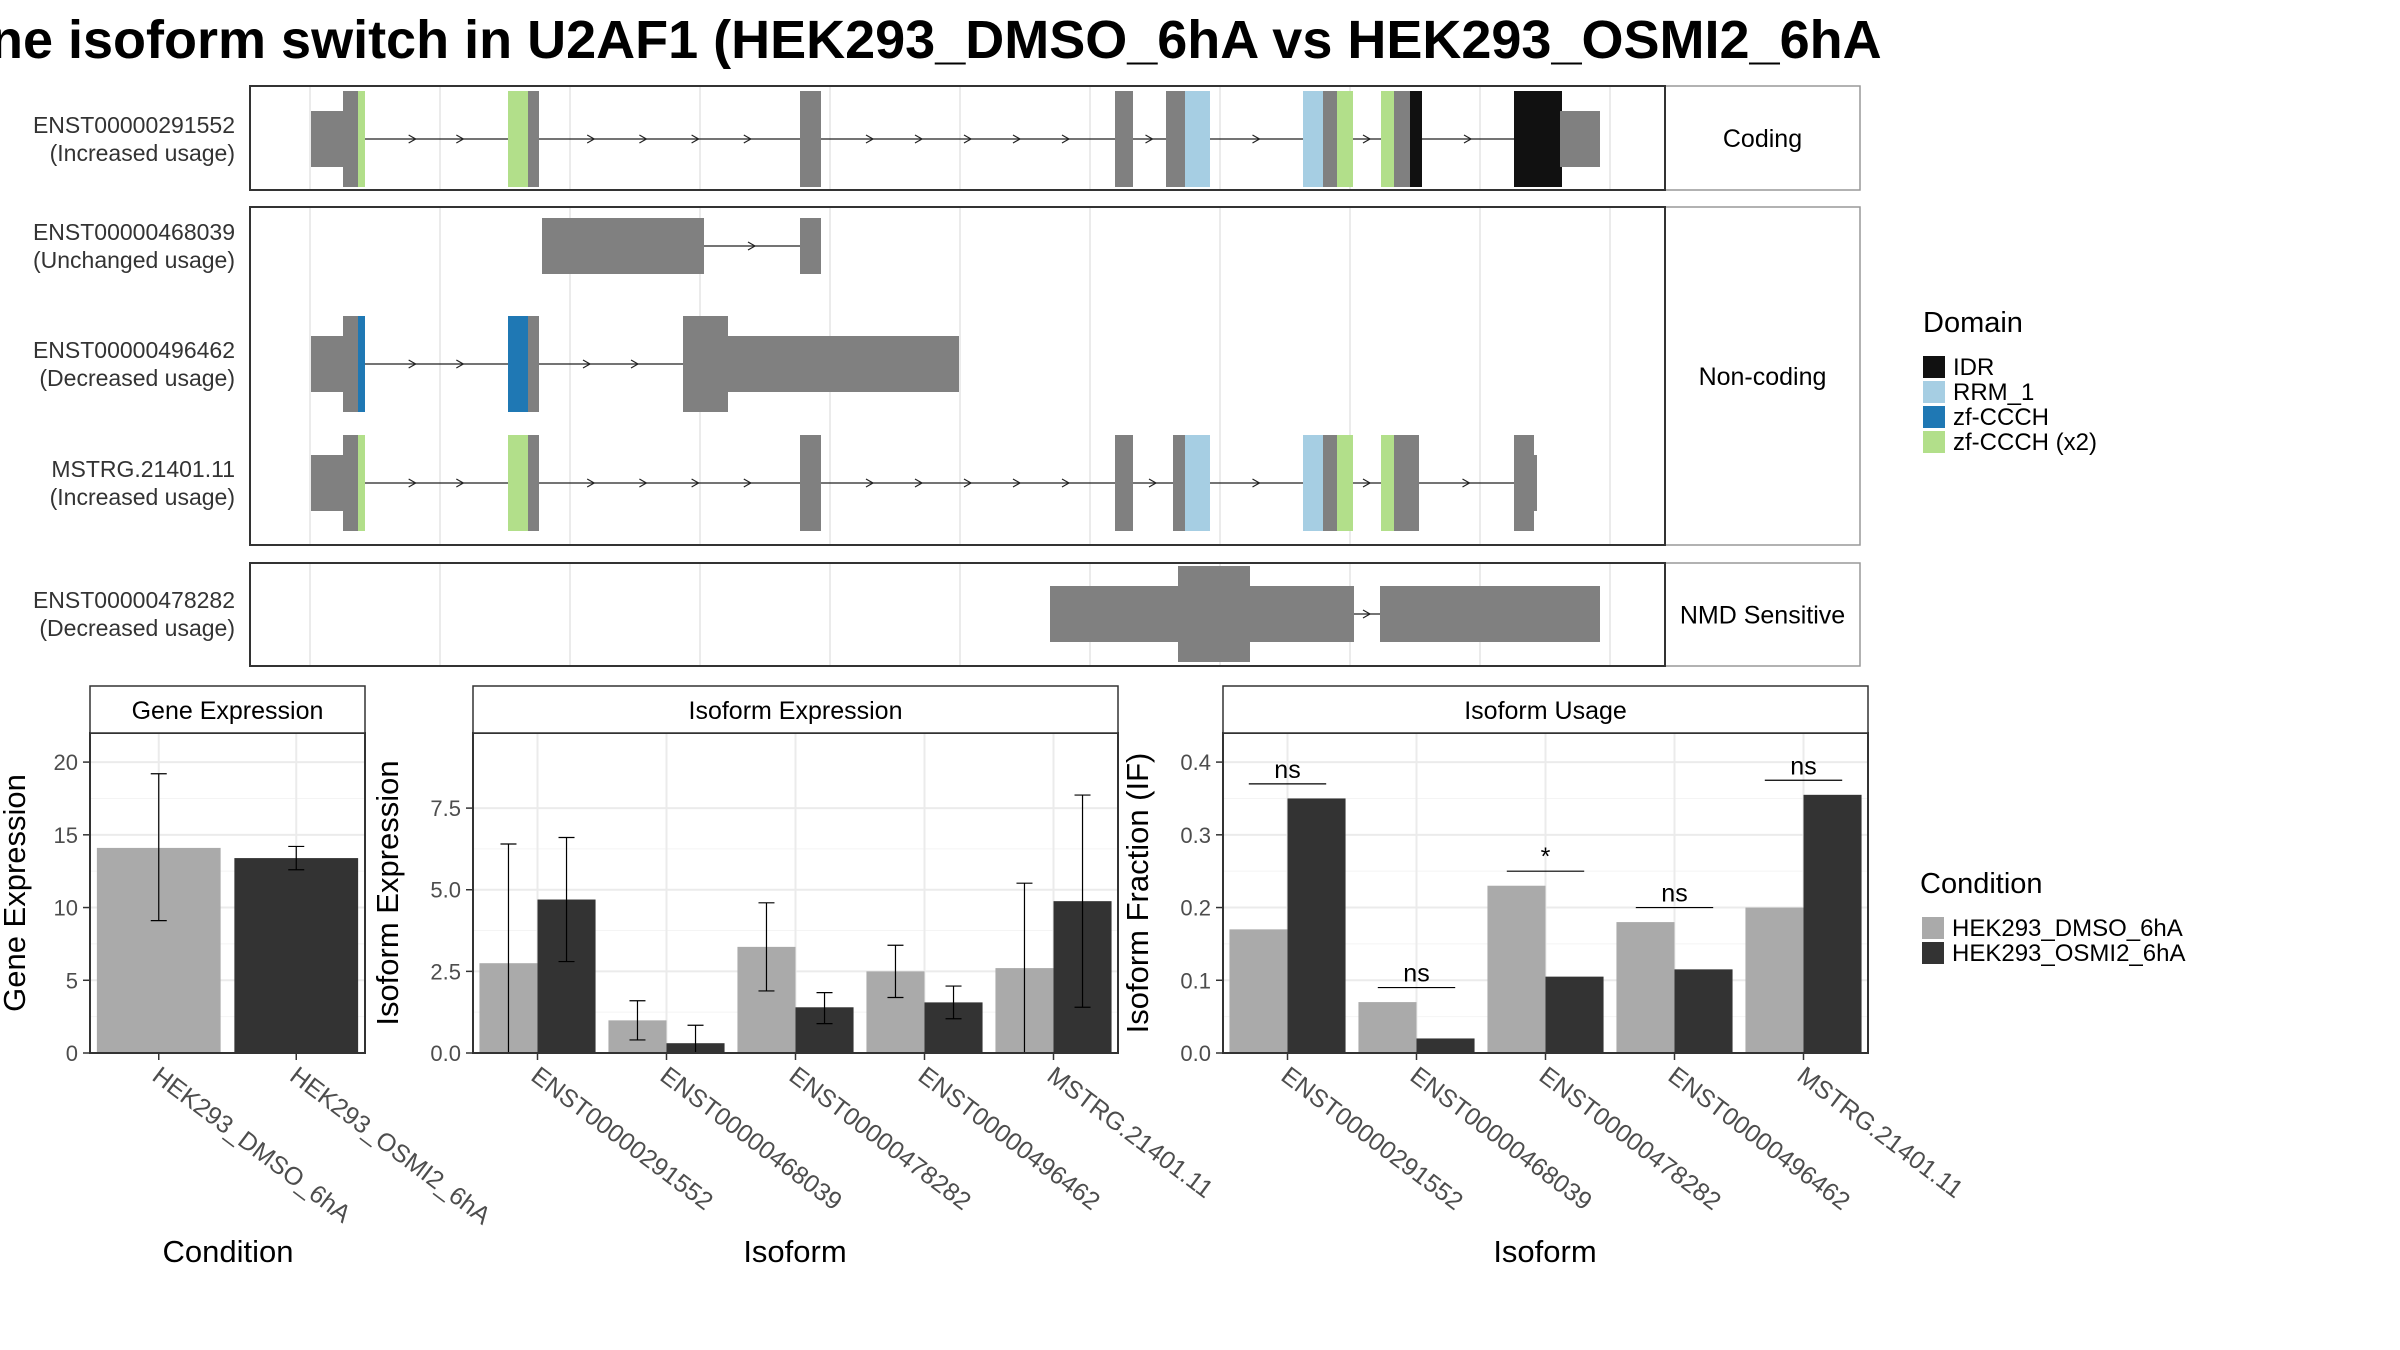 This screenshot has width=2400, height=1350. I want to click on y-tick-label: 0.2, so click(1195, 908).